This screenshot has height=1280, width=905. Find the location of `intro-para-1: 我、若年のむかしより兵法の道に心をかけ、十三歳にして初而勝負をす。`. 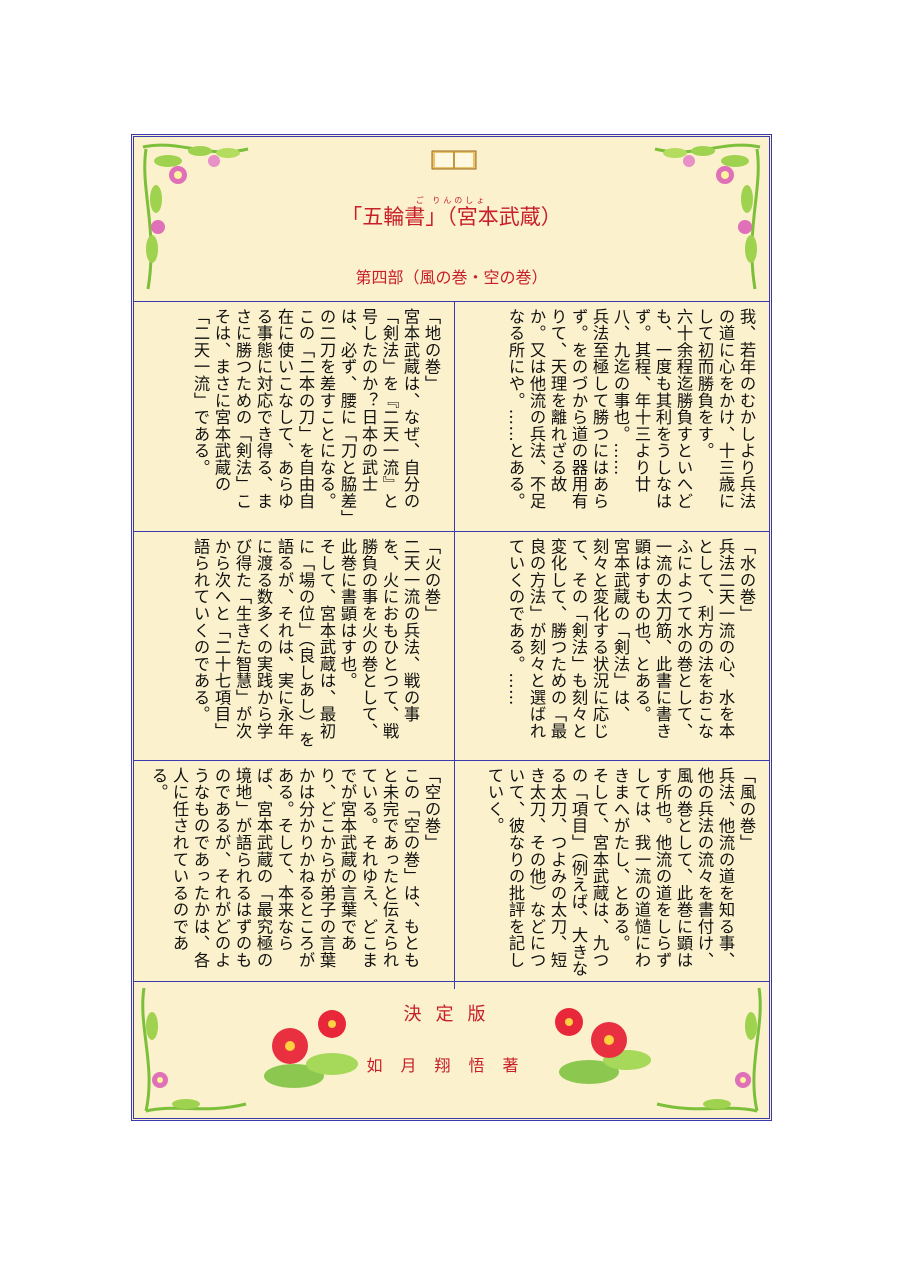

intro-para-1: 我、若年のむかしより兵法の道に心をかけ、十三歳にして初而勝負をす。 is located at coordinates (725, 409).